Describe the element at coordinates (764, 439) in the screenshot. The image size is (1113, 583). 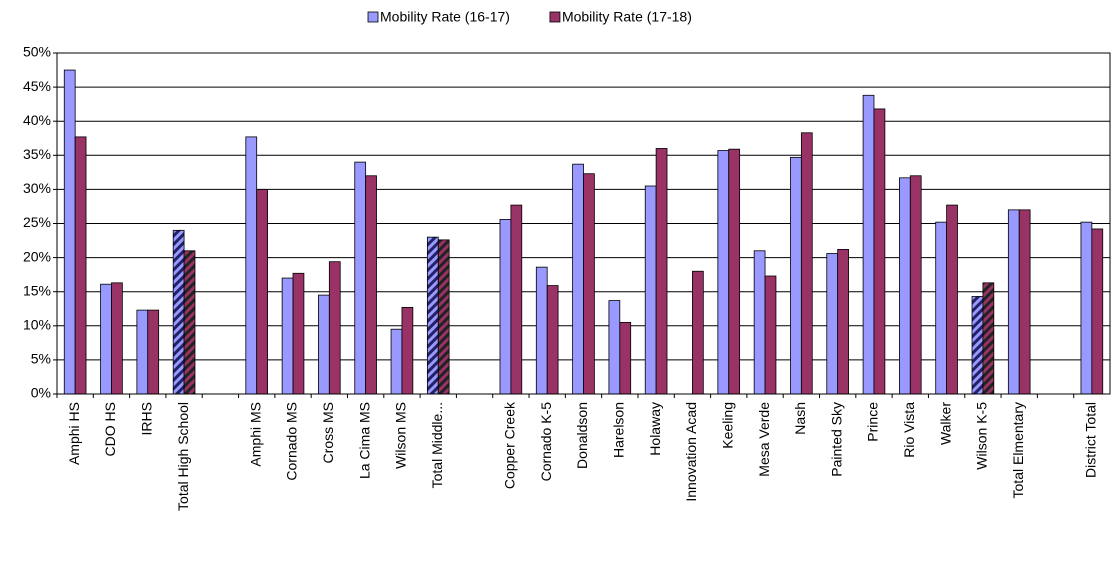
I see `x-tick-label: Mesa Verde` at that location.